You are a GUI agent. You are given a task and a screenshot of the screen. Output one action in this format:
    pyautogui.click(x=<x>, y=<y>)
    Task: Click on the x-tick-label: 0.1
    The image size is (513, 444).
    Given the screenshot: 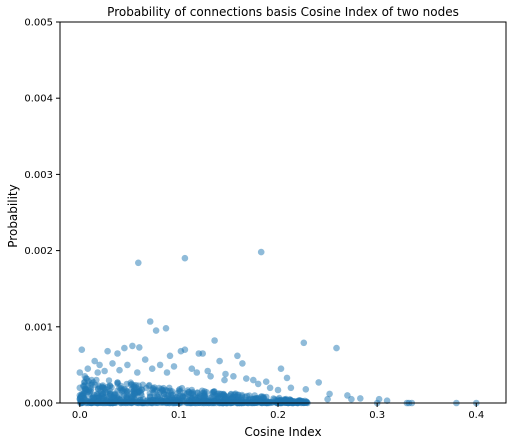 What is the action you would take?
    pyautogui.click(x=179, y=415)
    